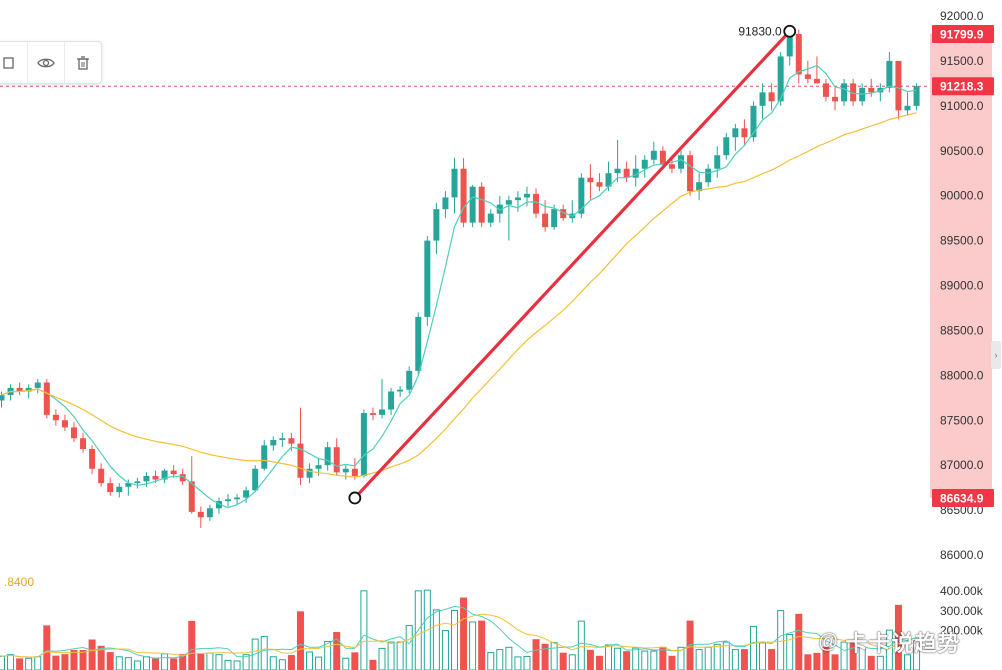 Image resolution: width=1002 pixels, height=670 pixels. I want to click on volume-bars, so click(460, 629).